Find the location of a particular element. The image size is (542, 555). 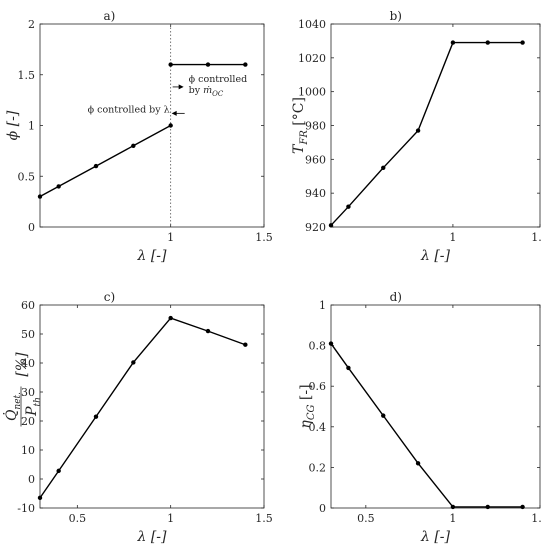

y-axis-label-denominator: Pth is located at coordinates (33, 407).